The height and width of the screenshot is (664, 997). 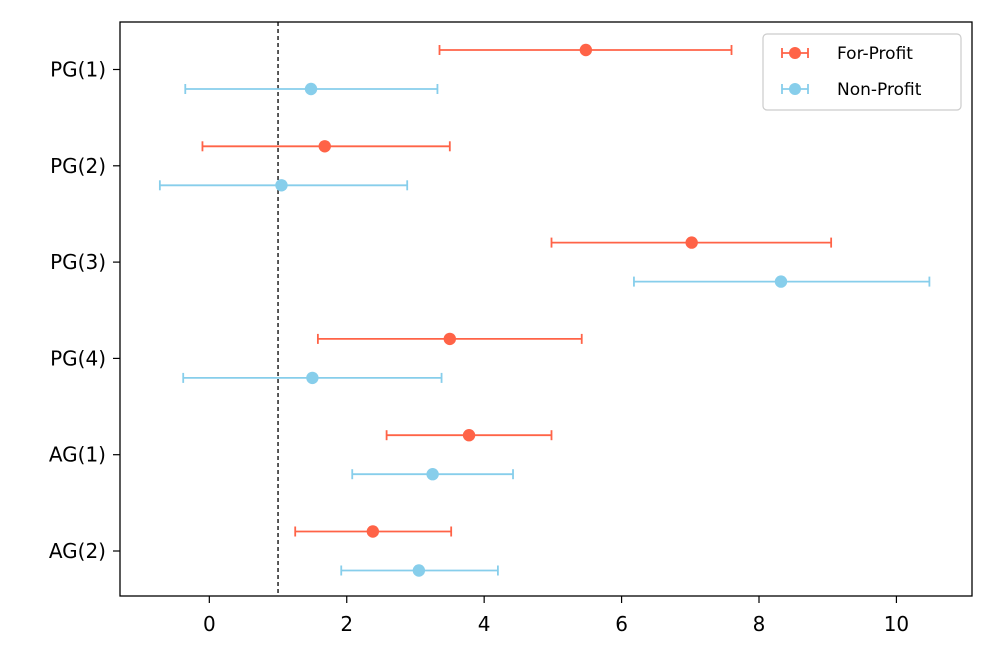 What do you see at coordinates (875, 54) in the screenshot?
I see `legend-label: For-Profit` at bounding box center [875, 54].